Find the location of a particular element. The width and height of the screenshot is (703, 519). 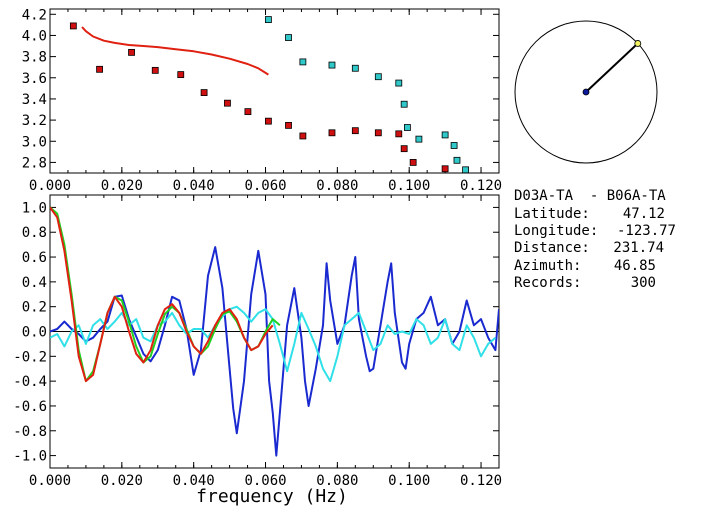

dial-circle is located at coordinates (586, 92).